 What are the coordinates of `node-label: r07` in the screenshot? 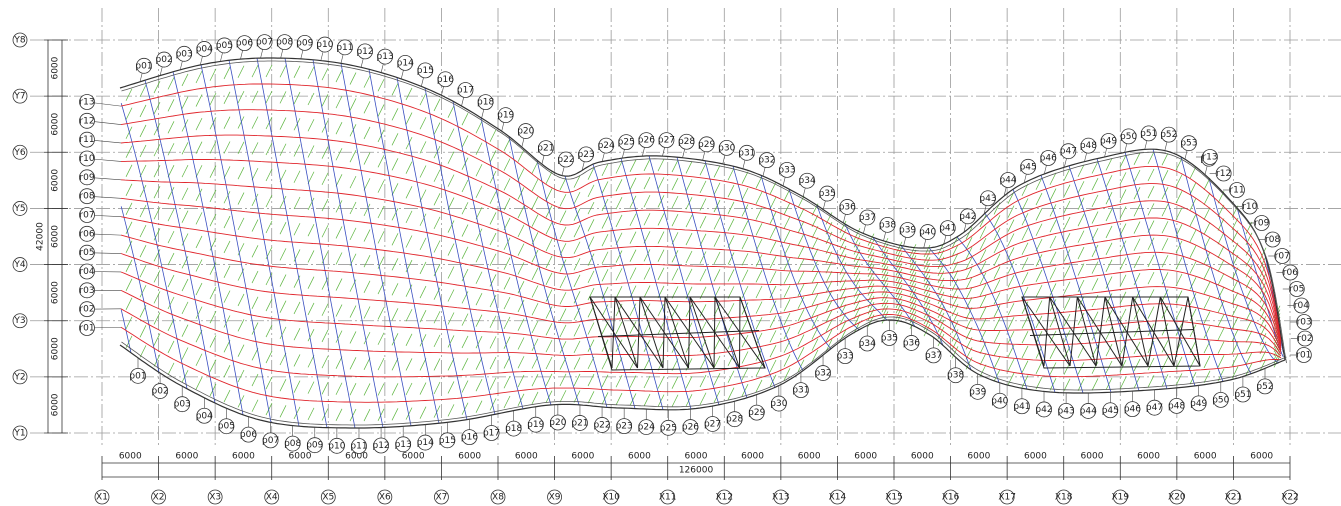 It's located at (86, 216).